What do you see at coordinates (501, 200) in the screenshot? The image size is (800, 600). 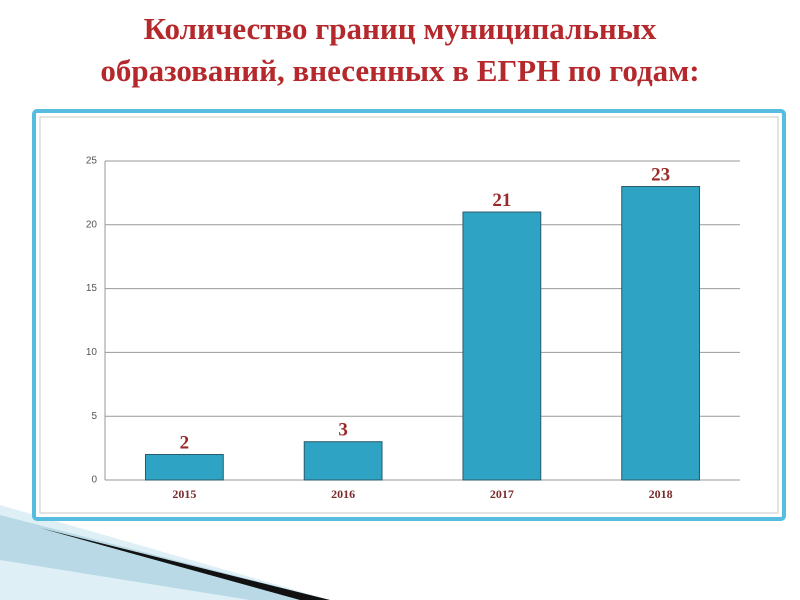 I see `value-label: 21` at bounding box center [501, 200].